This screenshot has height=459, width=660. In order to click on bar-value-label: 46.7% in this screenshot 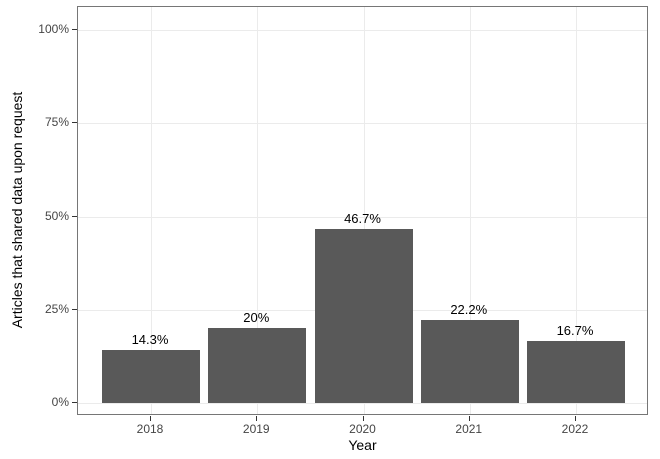, I will do `click(362, 218)`.